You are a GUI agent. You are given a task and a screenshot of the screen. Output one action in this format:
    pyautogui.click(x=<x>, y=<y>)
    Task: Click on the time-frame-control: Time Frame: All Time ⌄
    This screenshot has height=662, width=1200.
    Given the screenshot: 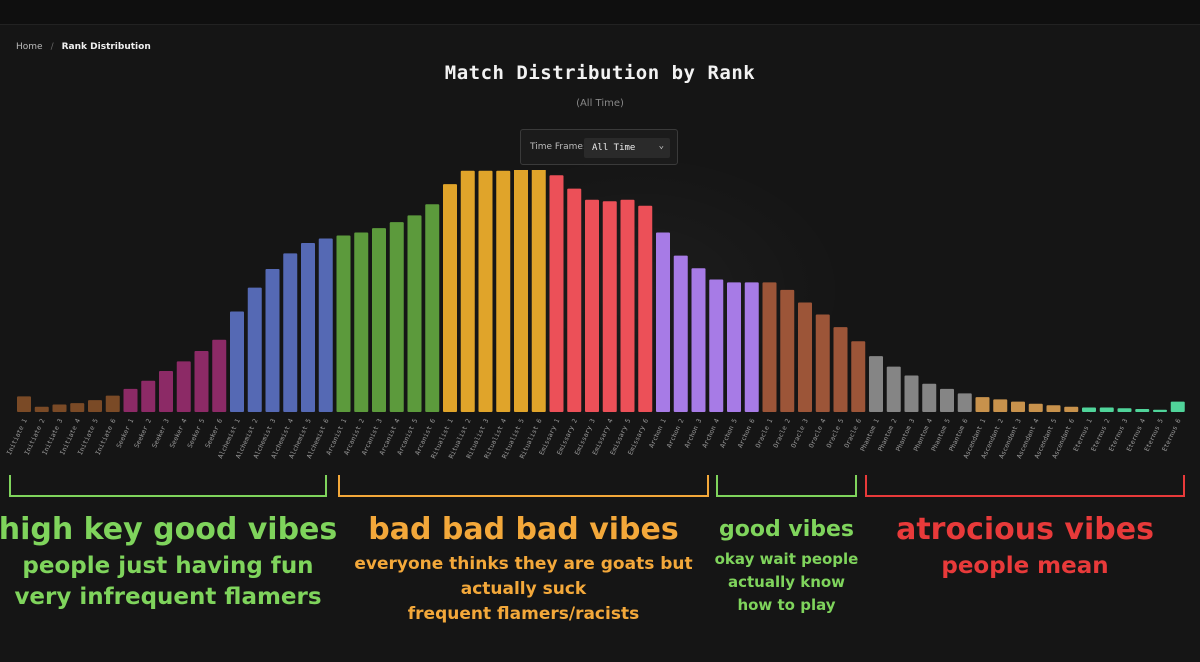 What is the action you would take?
    pyautogui.click(x=599, y=147)
    